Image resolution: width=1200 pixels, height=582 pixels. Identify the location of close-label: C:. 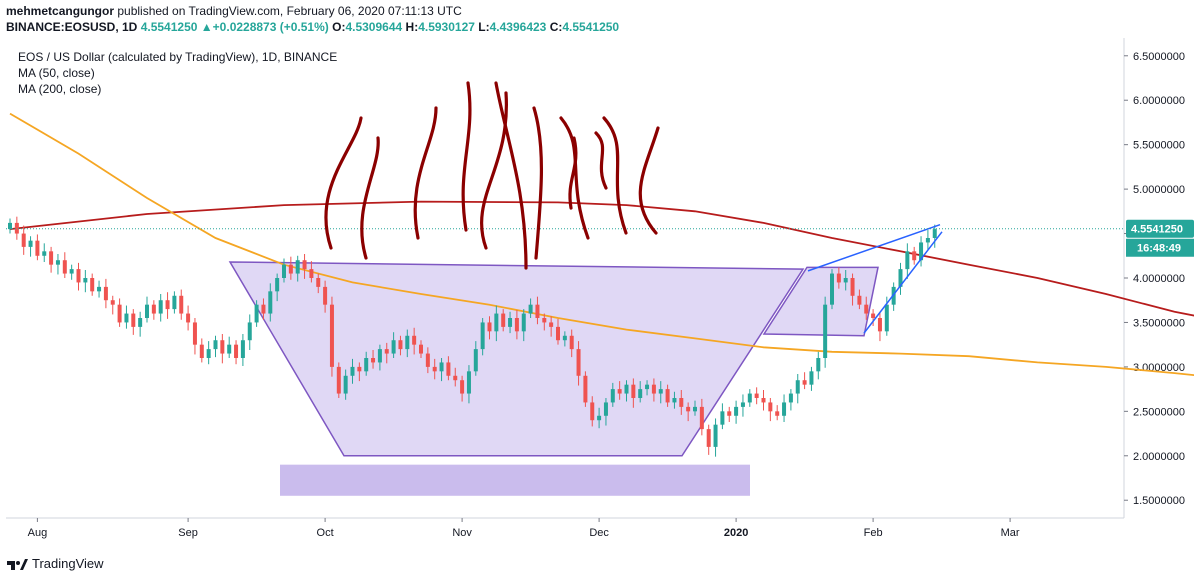
(556, 27).